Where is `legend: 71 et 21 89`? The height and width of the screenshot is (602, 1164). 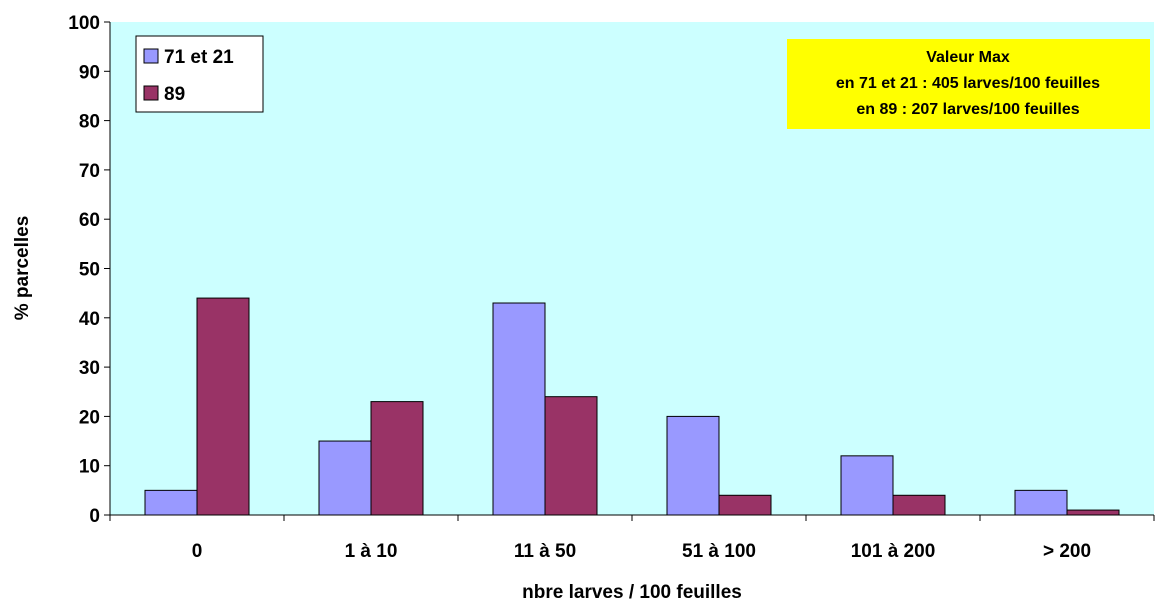 legend: 71 et 21 89 is located at coordinates (199, 74).